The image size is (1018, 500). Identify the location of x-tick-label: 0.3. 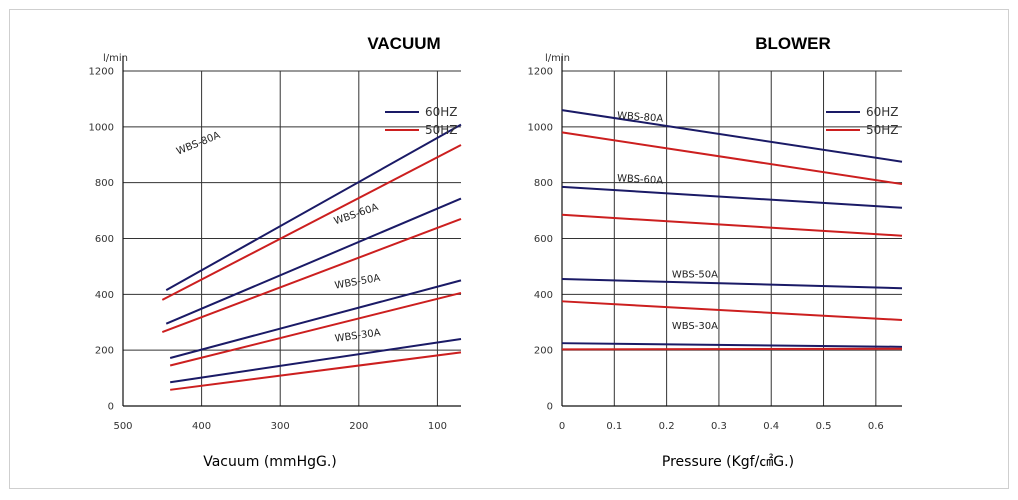
(719, 426).